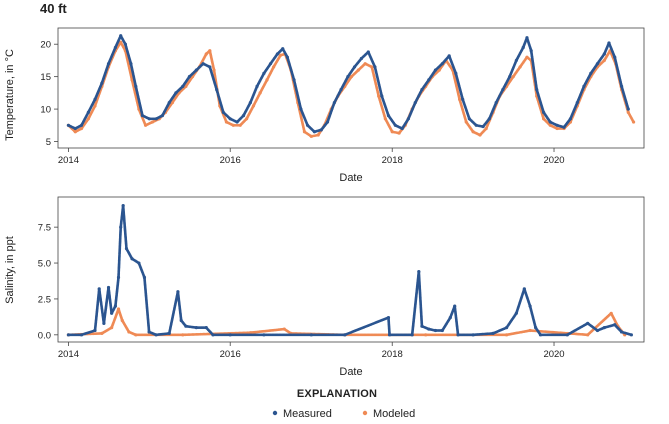 This screenshot has height=424, width=669. I want to click on temperature-x-axis-label: Date, so click(350, 178).